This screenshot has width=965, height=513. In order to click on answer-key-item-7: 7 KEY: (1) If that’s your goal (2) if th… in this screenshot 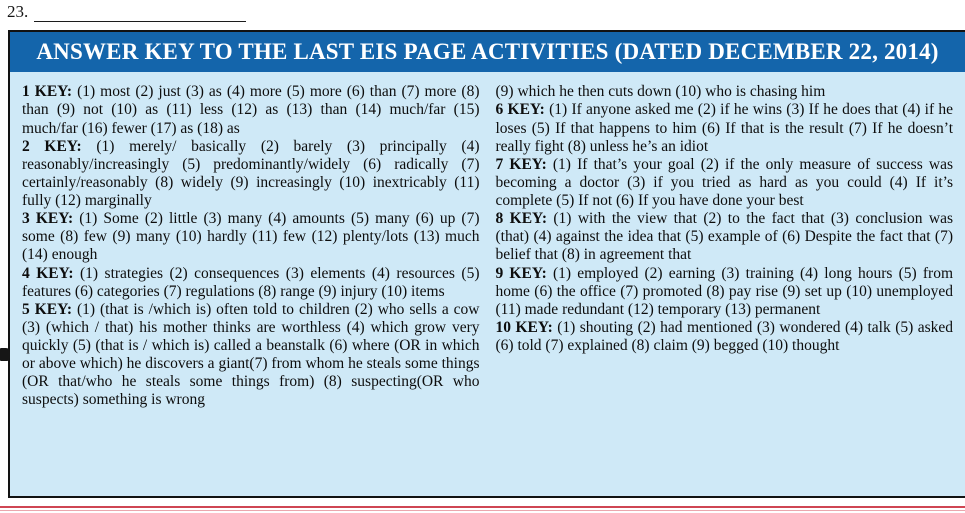, I will do `click(725, 183)`.